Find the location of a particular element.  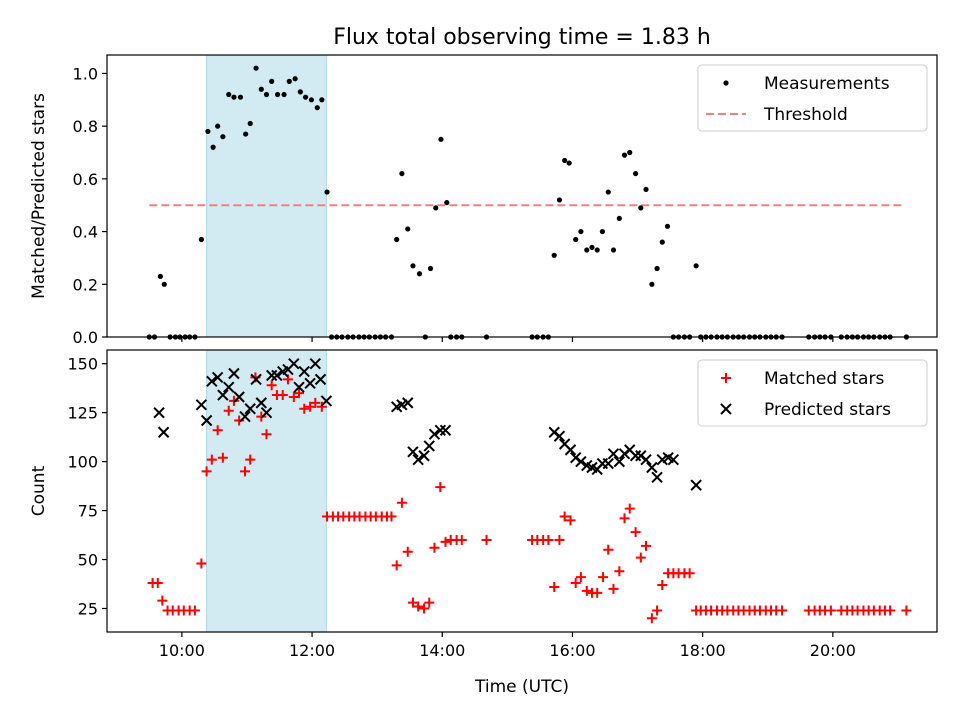

series-predicted-stars is located at coordinates (427, 424).